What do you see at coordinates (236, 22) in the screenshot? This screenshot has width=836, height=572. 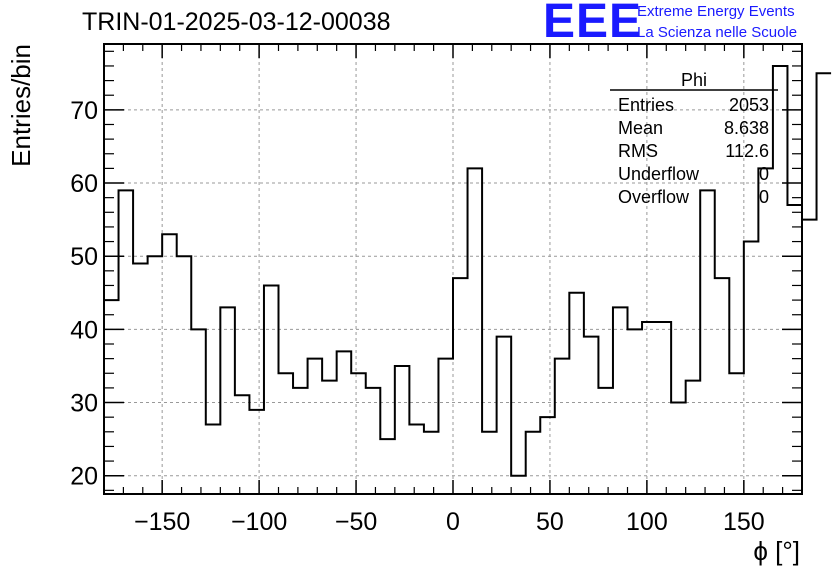 I see `chart-title: TRIN-01-2025-03-12-00038` at bounding box center [236, 22].